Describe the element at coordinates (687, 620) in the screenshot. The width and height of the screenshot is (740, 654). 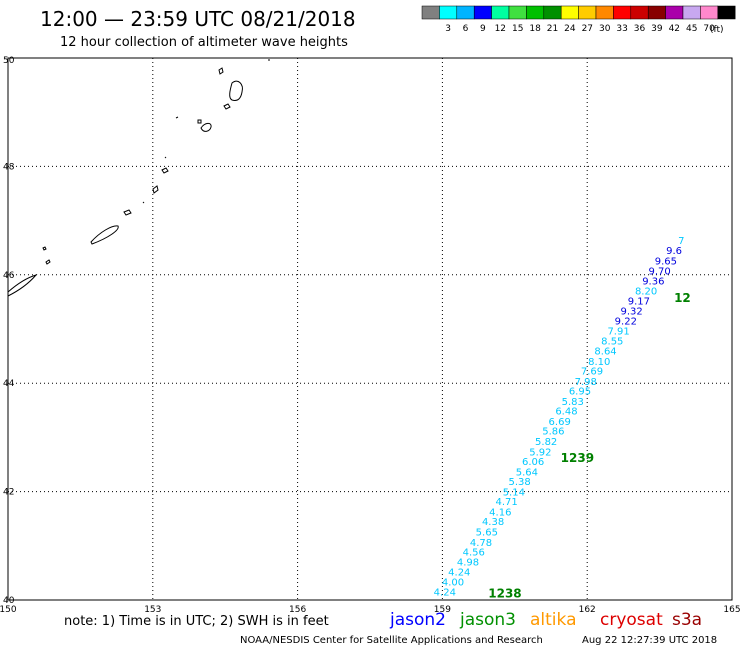
I see `satellite-legend-s3a: s3a` at that location.